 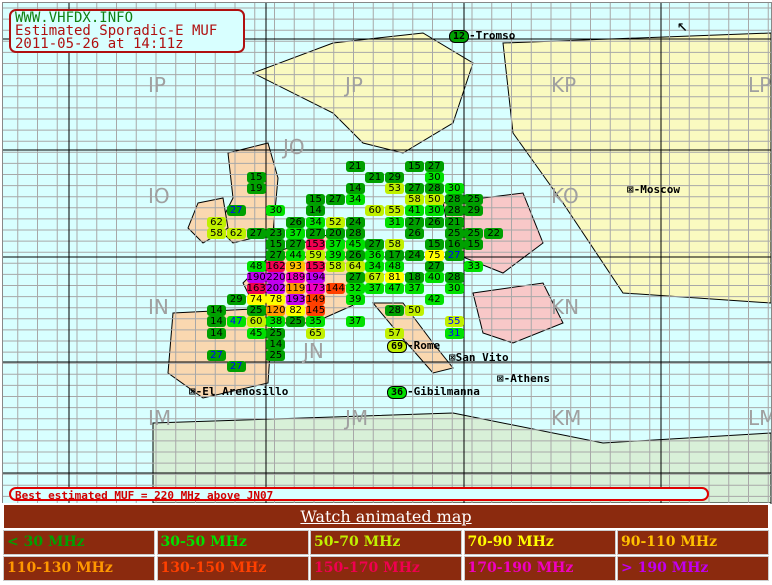 I want to click on muf-cell: 36, so click(x=375, y=255).